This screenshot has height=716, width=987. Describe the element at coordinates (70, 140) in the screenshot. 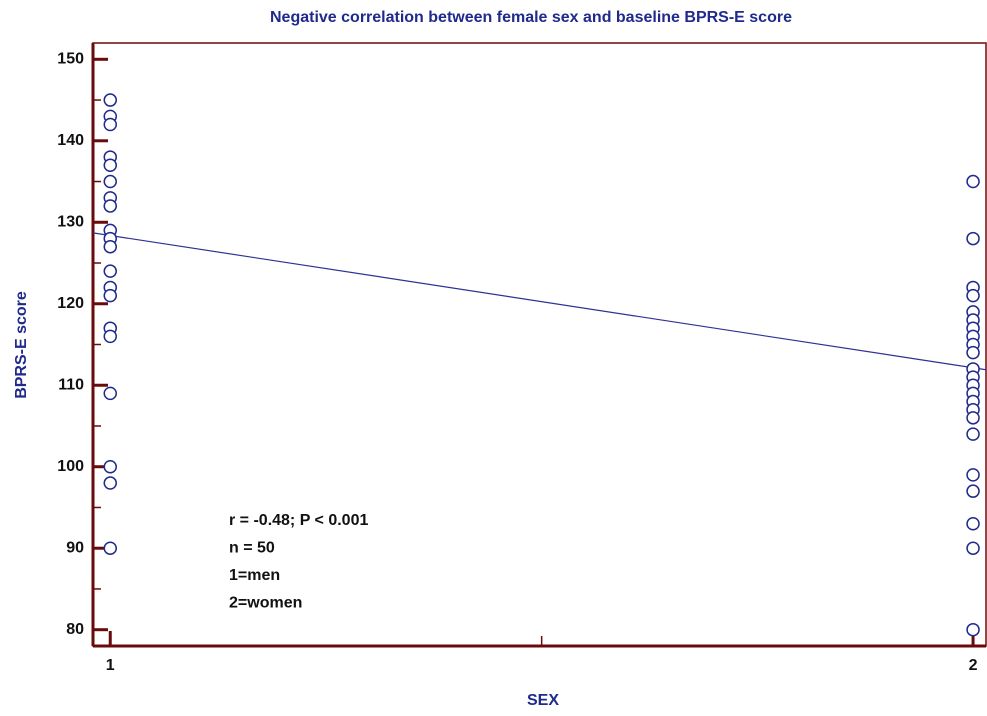

I see `y-tick-label: 140` at that location.